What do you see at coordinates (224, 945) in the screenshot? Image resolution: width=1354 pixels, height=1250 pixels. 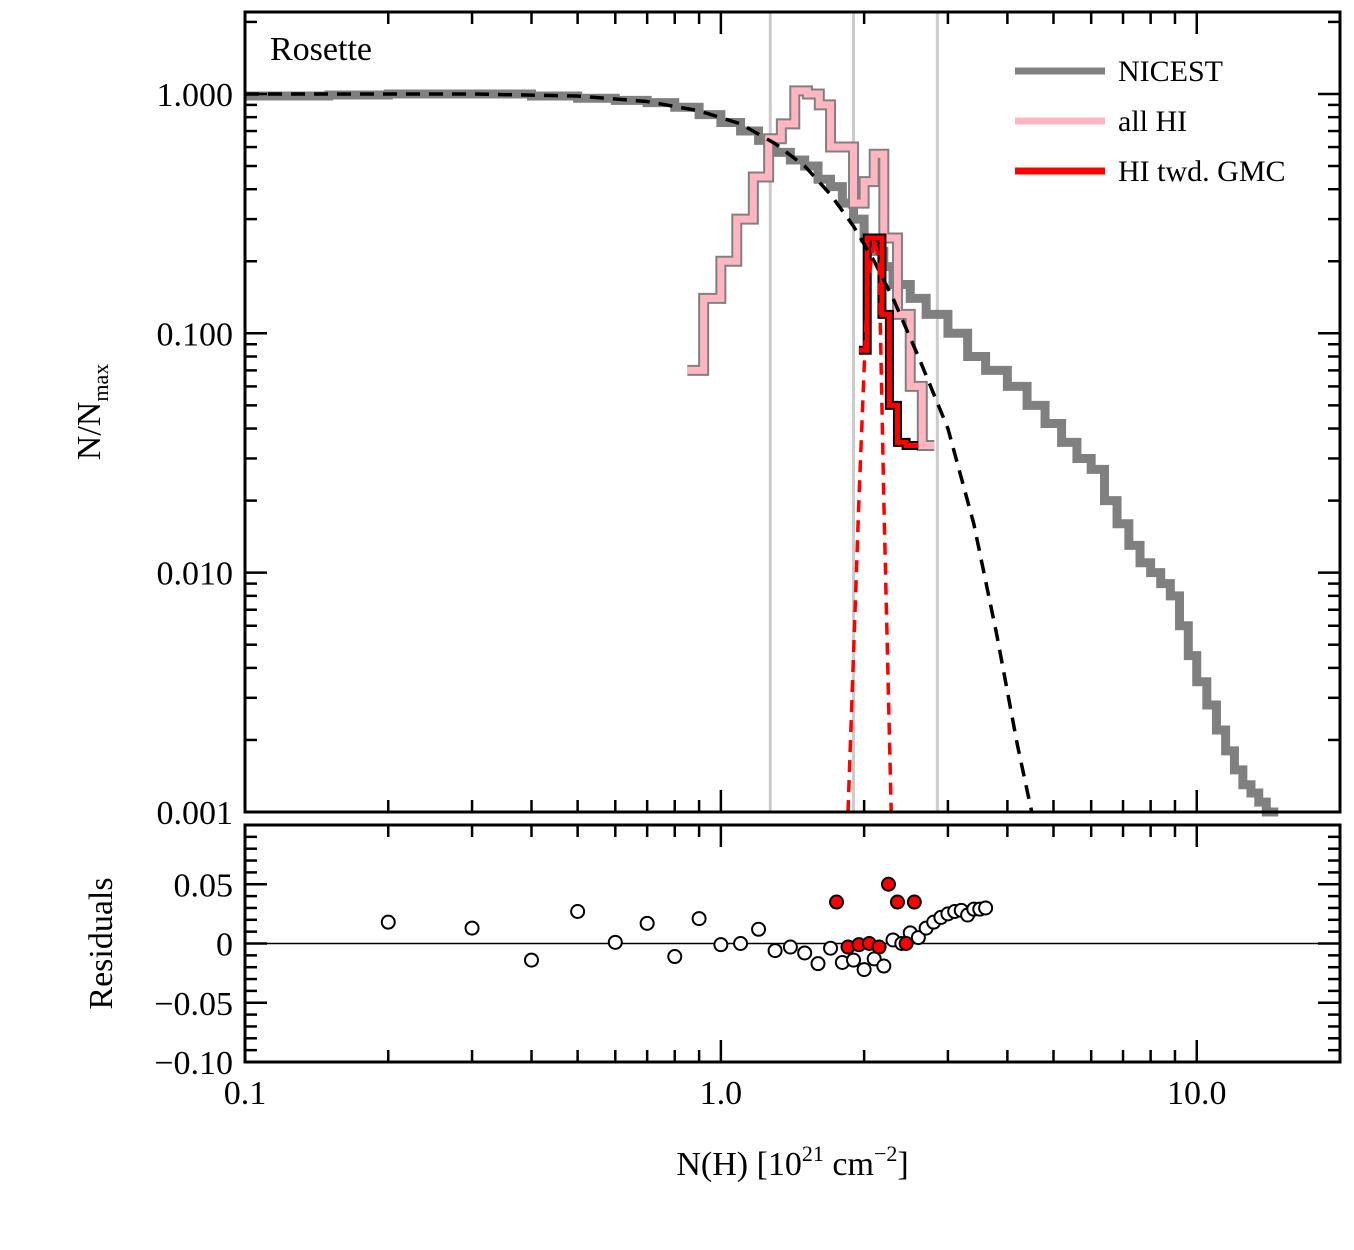 I see `res-tick-label: 0` at bounding box center [224, 945].